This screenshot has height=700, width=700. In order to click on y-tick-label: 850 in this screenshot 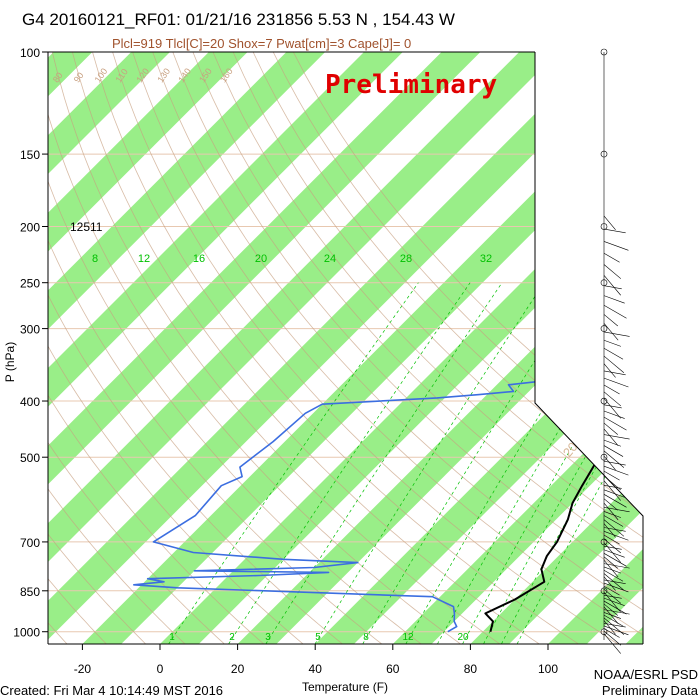, I will do `click(30, 592)`.